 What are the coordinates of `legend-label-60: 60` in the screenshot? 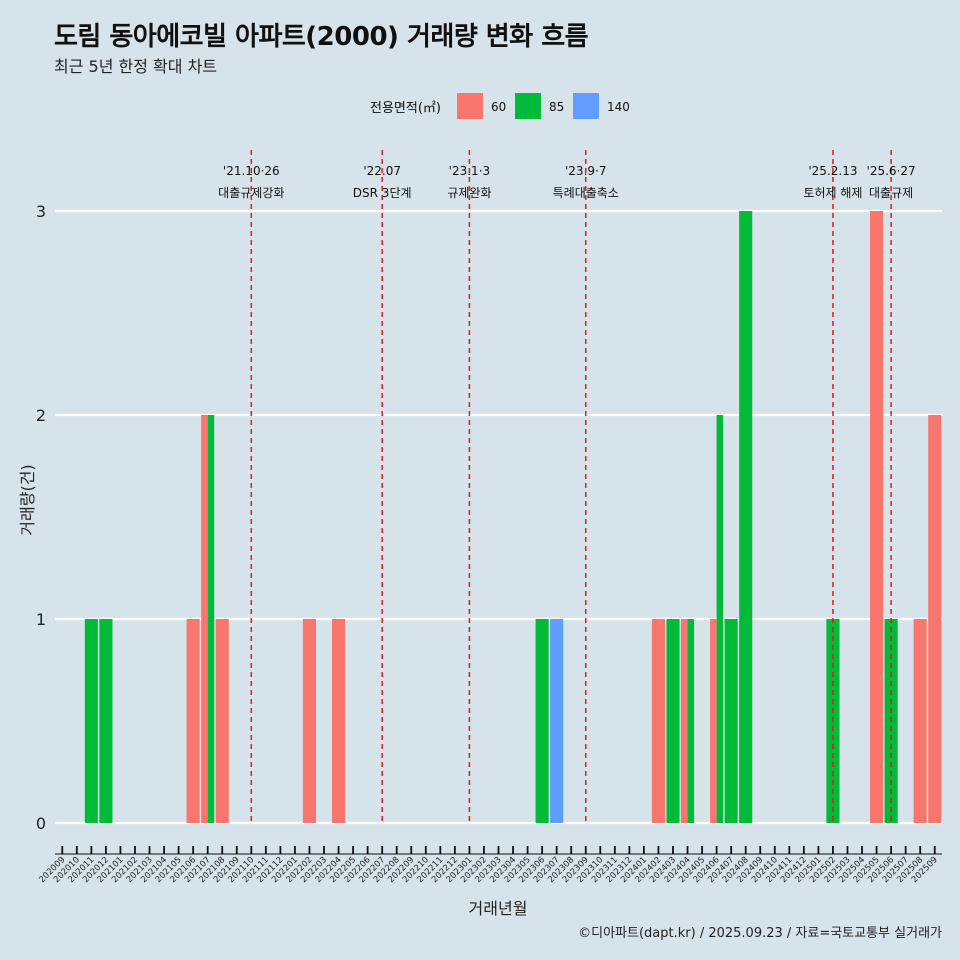 It's located at (498, 107).